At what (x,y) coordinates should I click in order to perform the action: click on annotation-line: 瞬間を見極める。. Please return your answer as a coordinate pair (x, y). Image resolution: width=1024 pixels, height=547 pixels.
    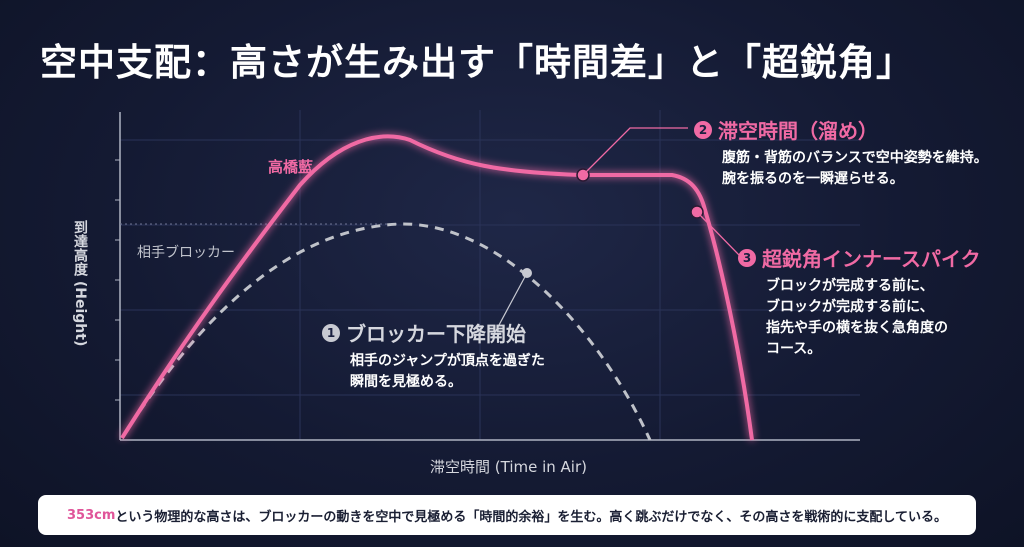
    Looking at the image, I should click on (406, 382).